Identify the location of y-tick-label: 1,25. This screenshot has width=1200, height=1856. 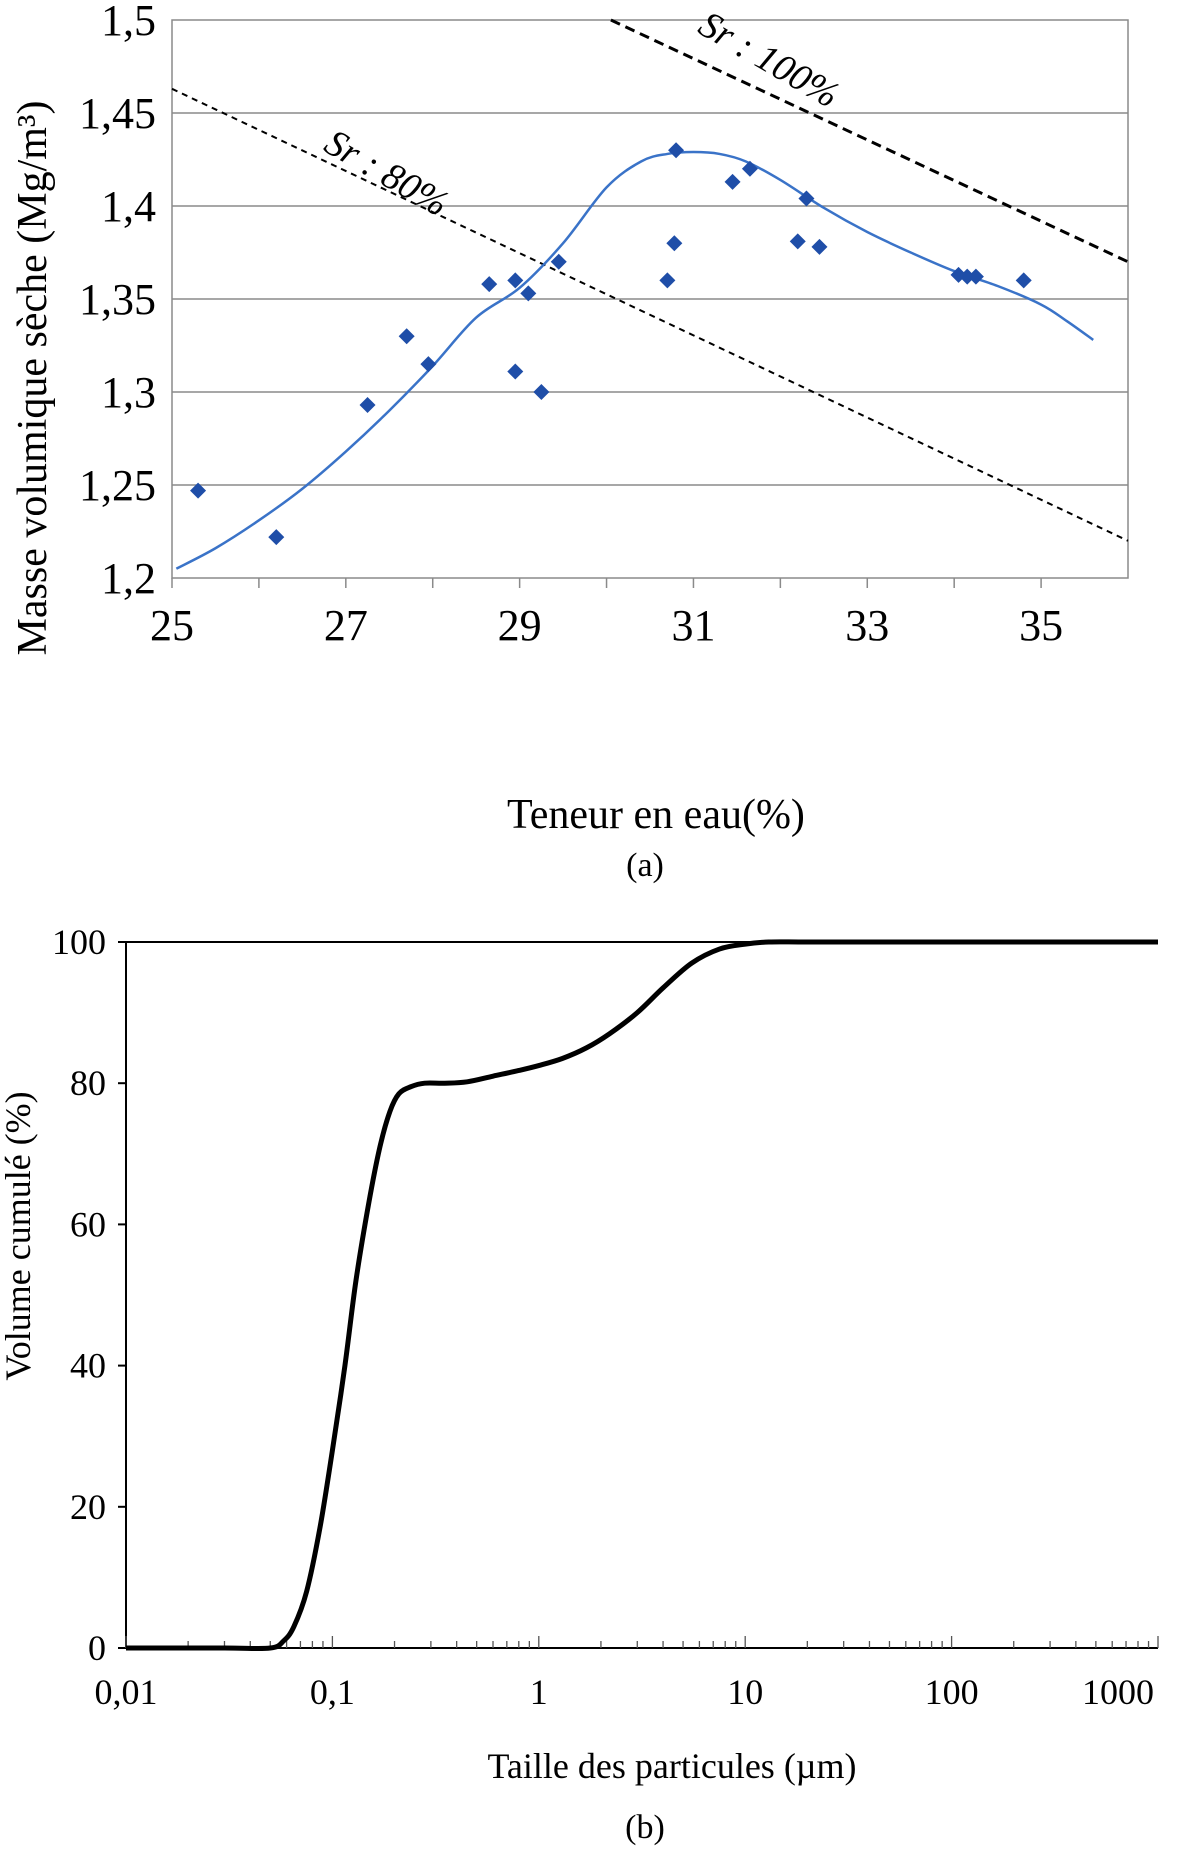
(117, 485).